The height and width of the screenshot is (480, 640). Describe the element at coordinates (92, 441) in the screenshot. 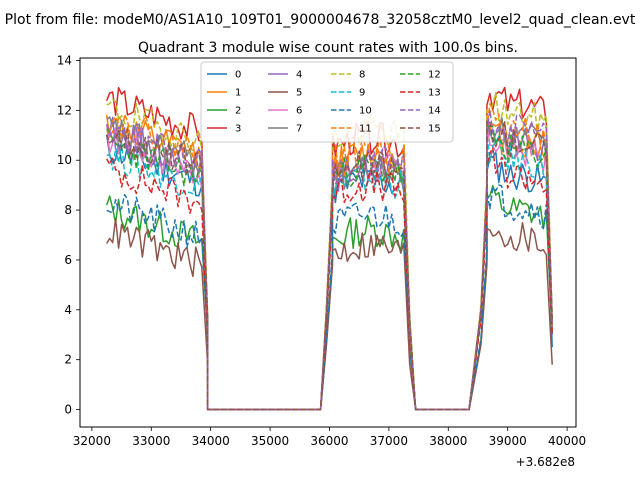

I see `x-tick-label: 32000` at that location.